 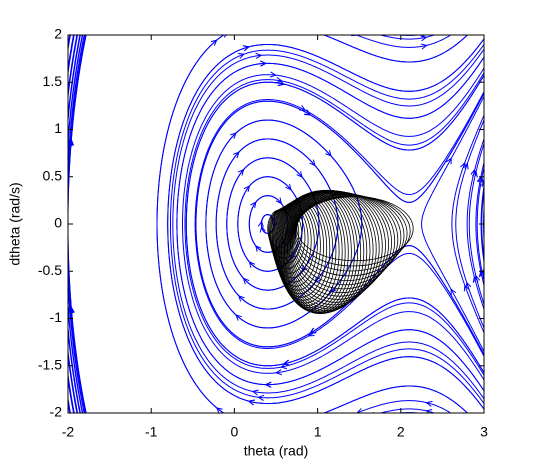 What do you see at coordinates (50, 364) in the screenshot?
I see `y-tick-label: -1.5` at bounding box center [50, 364].